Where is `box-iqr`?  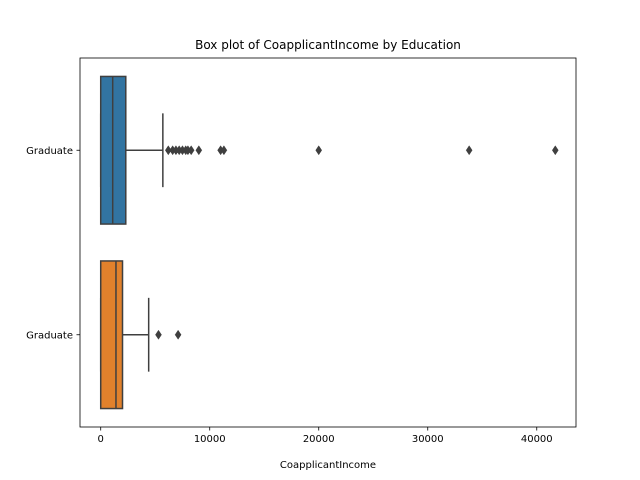 box-iqr is located at coordinates (111, 335).